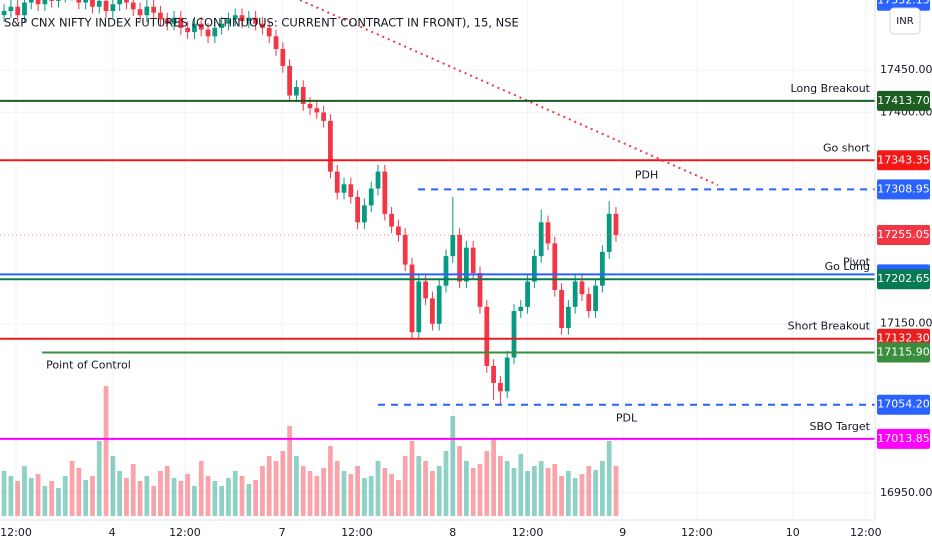  Describe the element at coordinates (88, 365) in the screenshot. I see `level-label: Point of Control` at that location.